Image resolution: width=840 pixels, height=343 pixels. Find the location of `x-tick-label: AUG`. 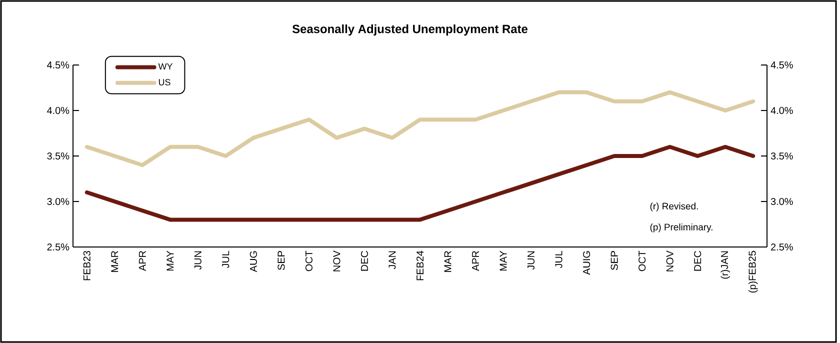

x-tick-label: AUG is located at coordinates (253, 261).